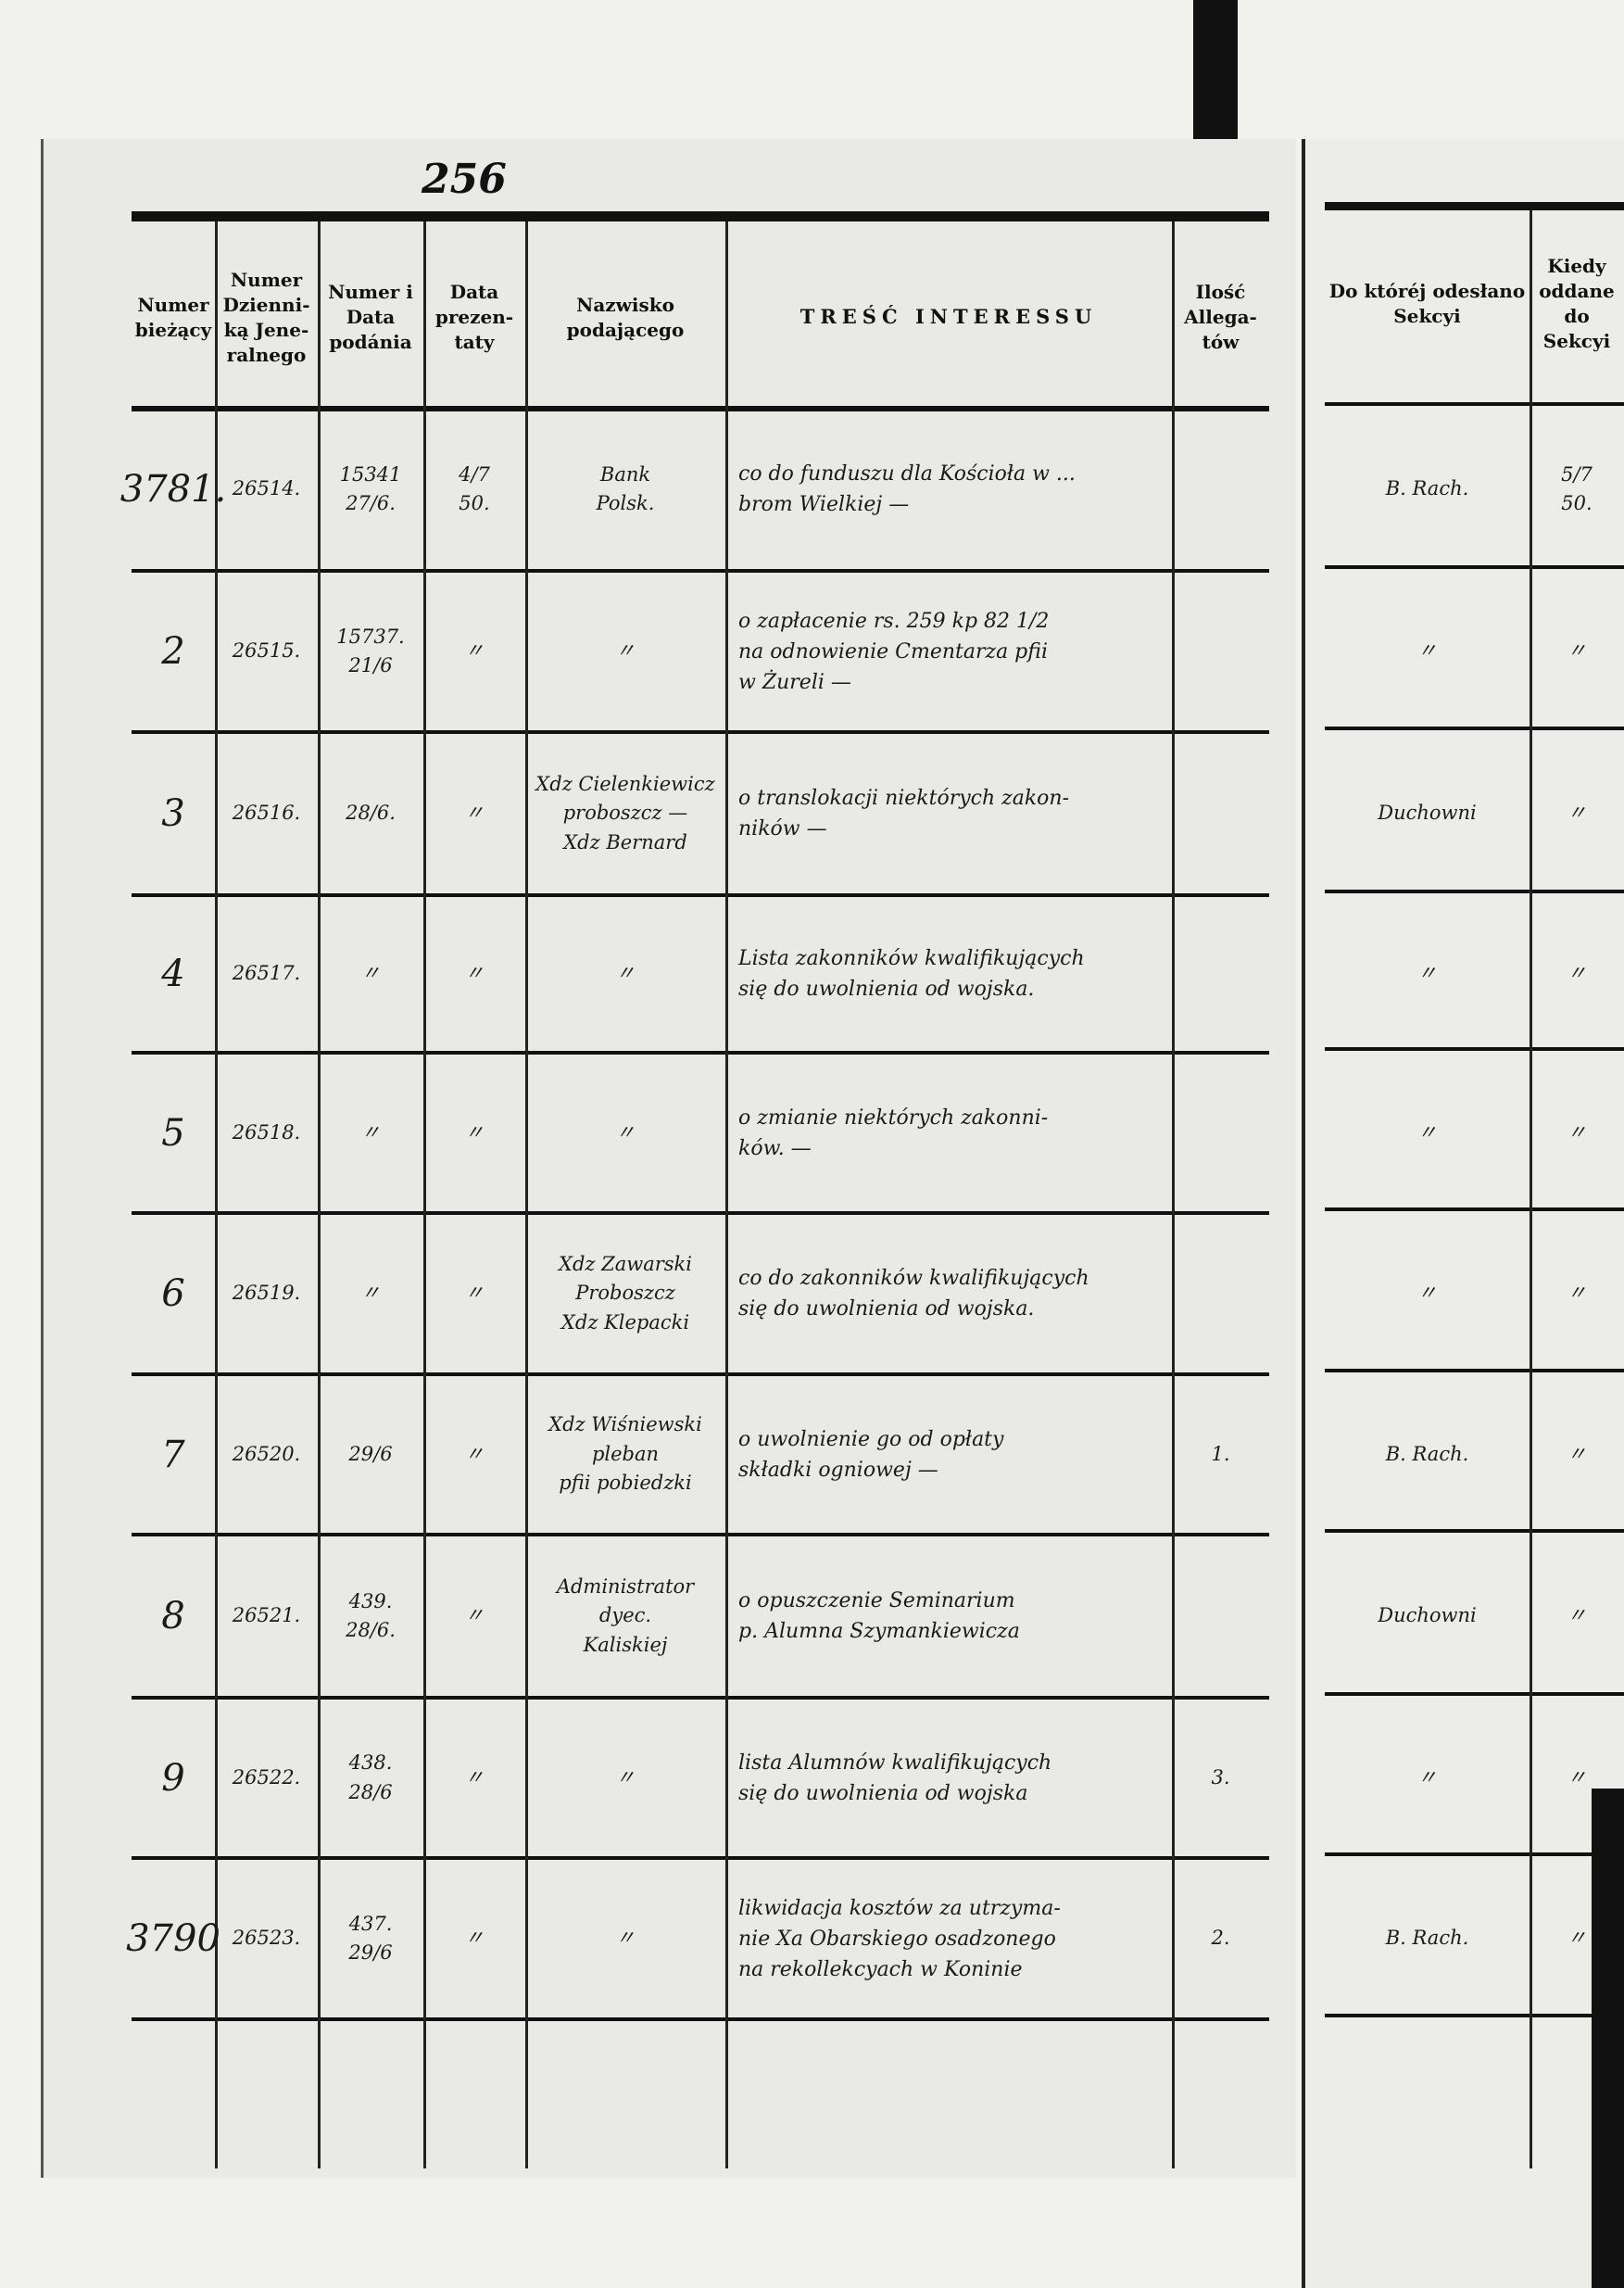  What do you see at coordinates (1531, 1189) in the screenshot?
I see `column-rule-right` at bounding box center [1531, 1189].